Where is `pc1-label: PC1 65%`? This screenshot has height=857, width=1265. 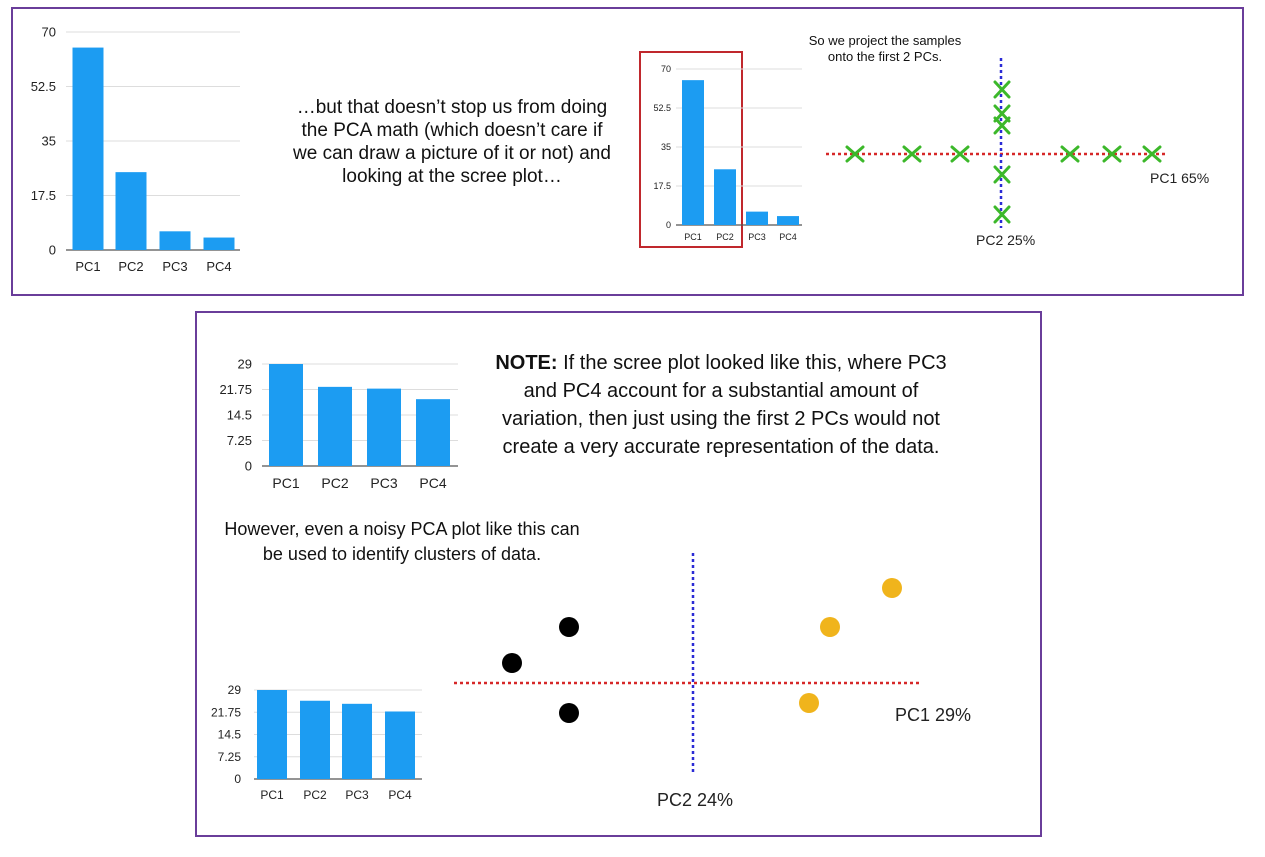
pc1-label: PC1 65% is located at coordinates (1179, 178).